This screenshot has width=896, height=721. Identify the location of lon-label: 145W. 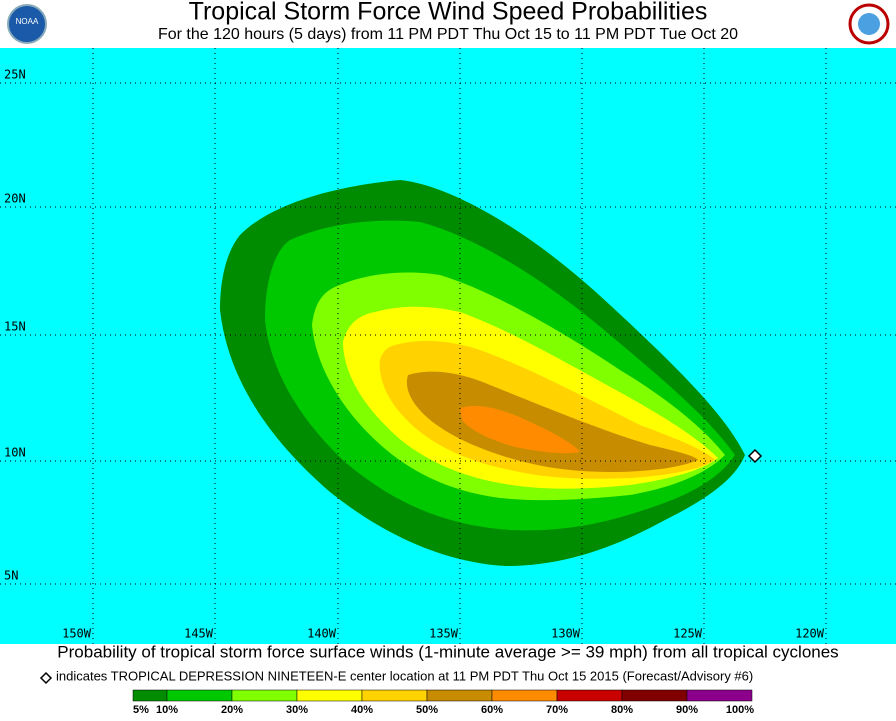
(199, 634).